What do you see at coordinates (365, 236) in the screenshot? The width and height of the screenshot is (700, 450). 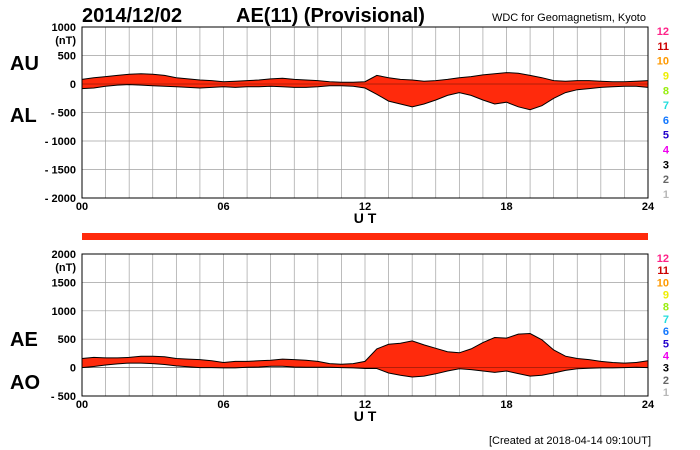 I see `station-coverage-bar` at bounding box center [365, 236].